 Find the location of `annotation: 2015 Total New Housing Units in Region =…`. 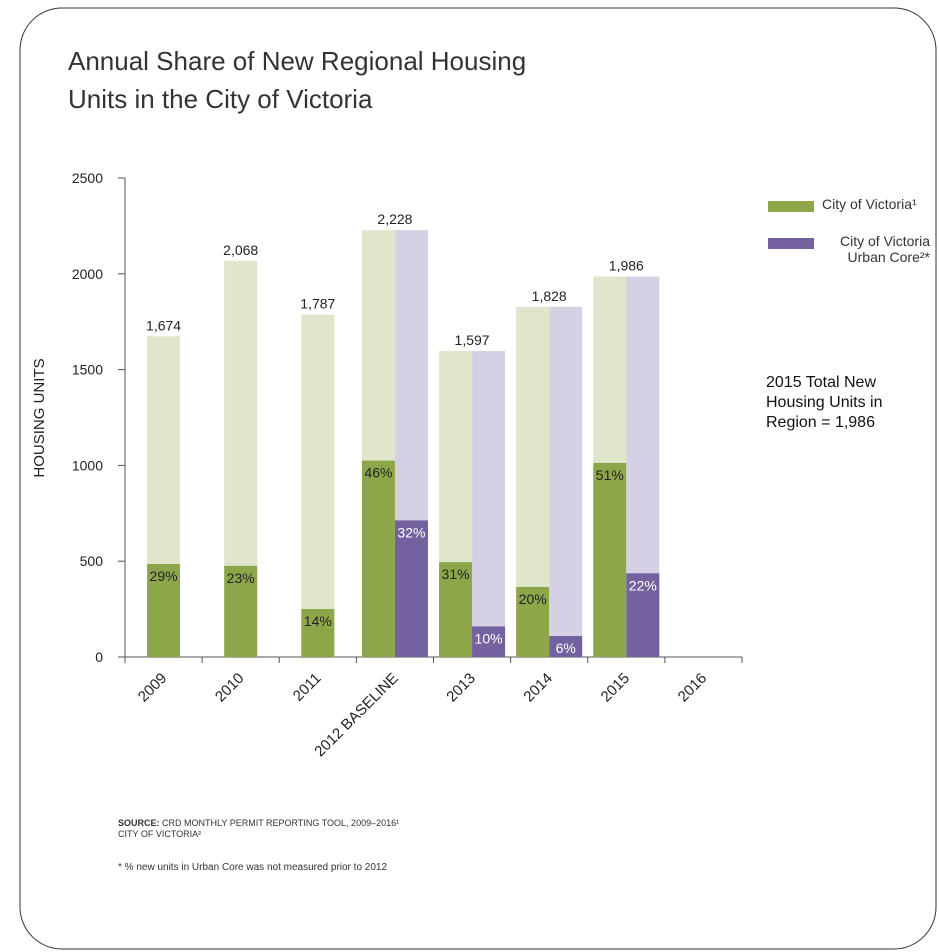

annotation: 2015 Total New Housing Units in Region =… is located at coordinates (824, 402).